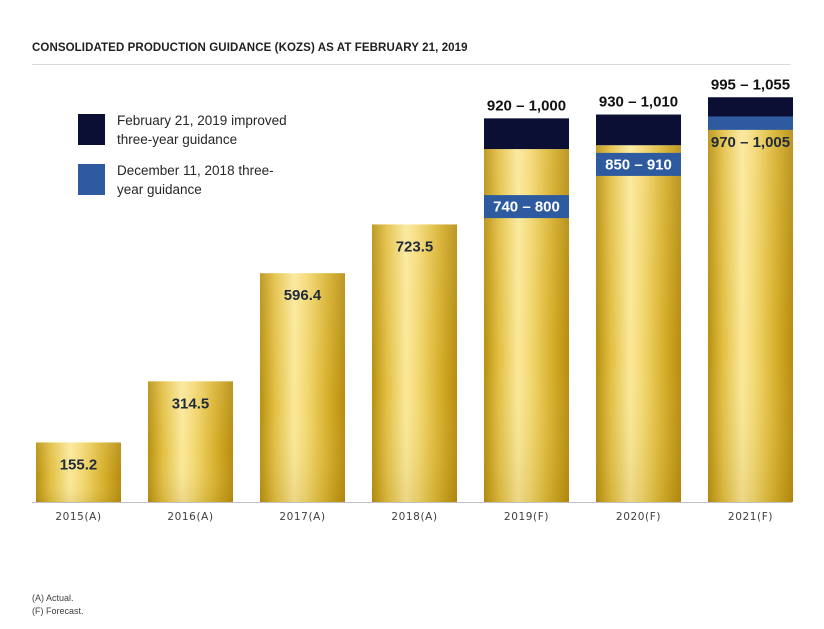 This screenshot has height=629, width=824. What do you see at coordinates (638, 102) in the screenshot?
I see `range-label-improved-2020-f: 930 – 1,010` at bounding box center [638, 102].